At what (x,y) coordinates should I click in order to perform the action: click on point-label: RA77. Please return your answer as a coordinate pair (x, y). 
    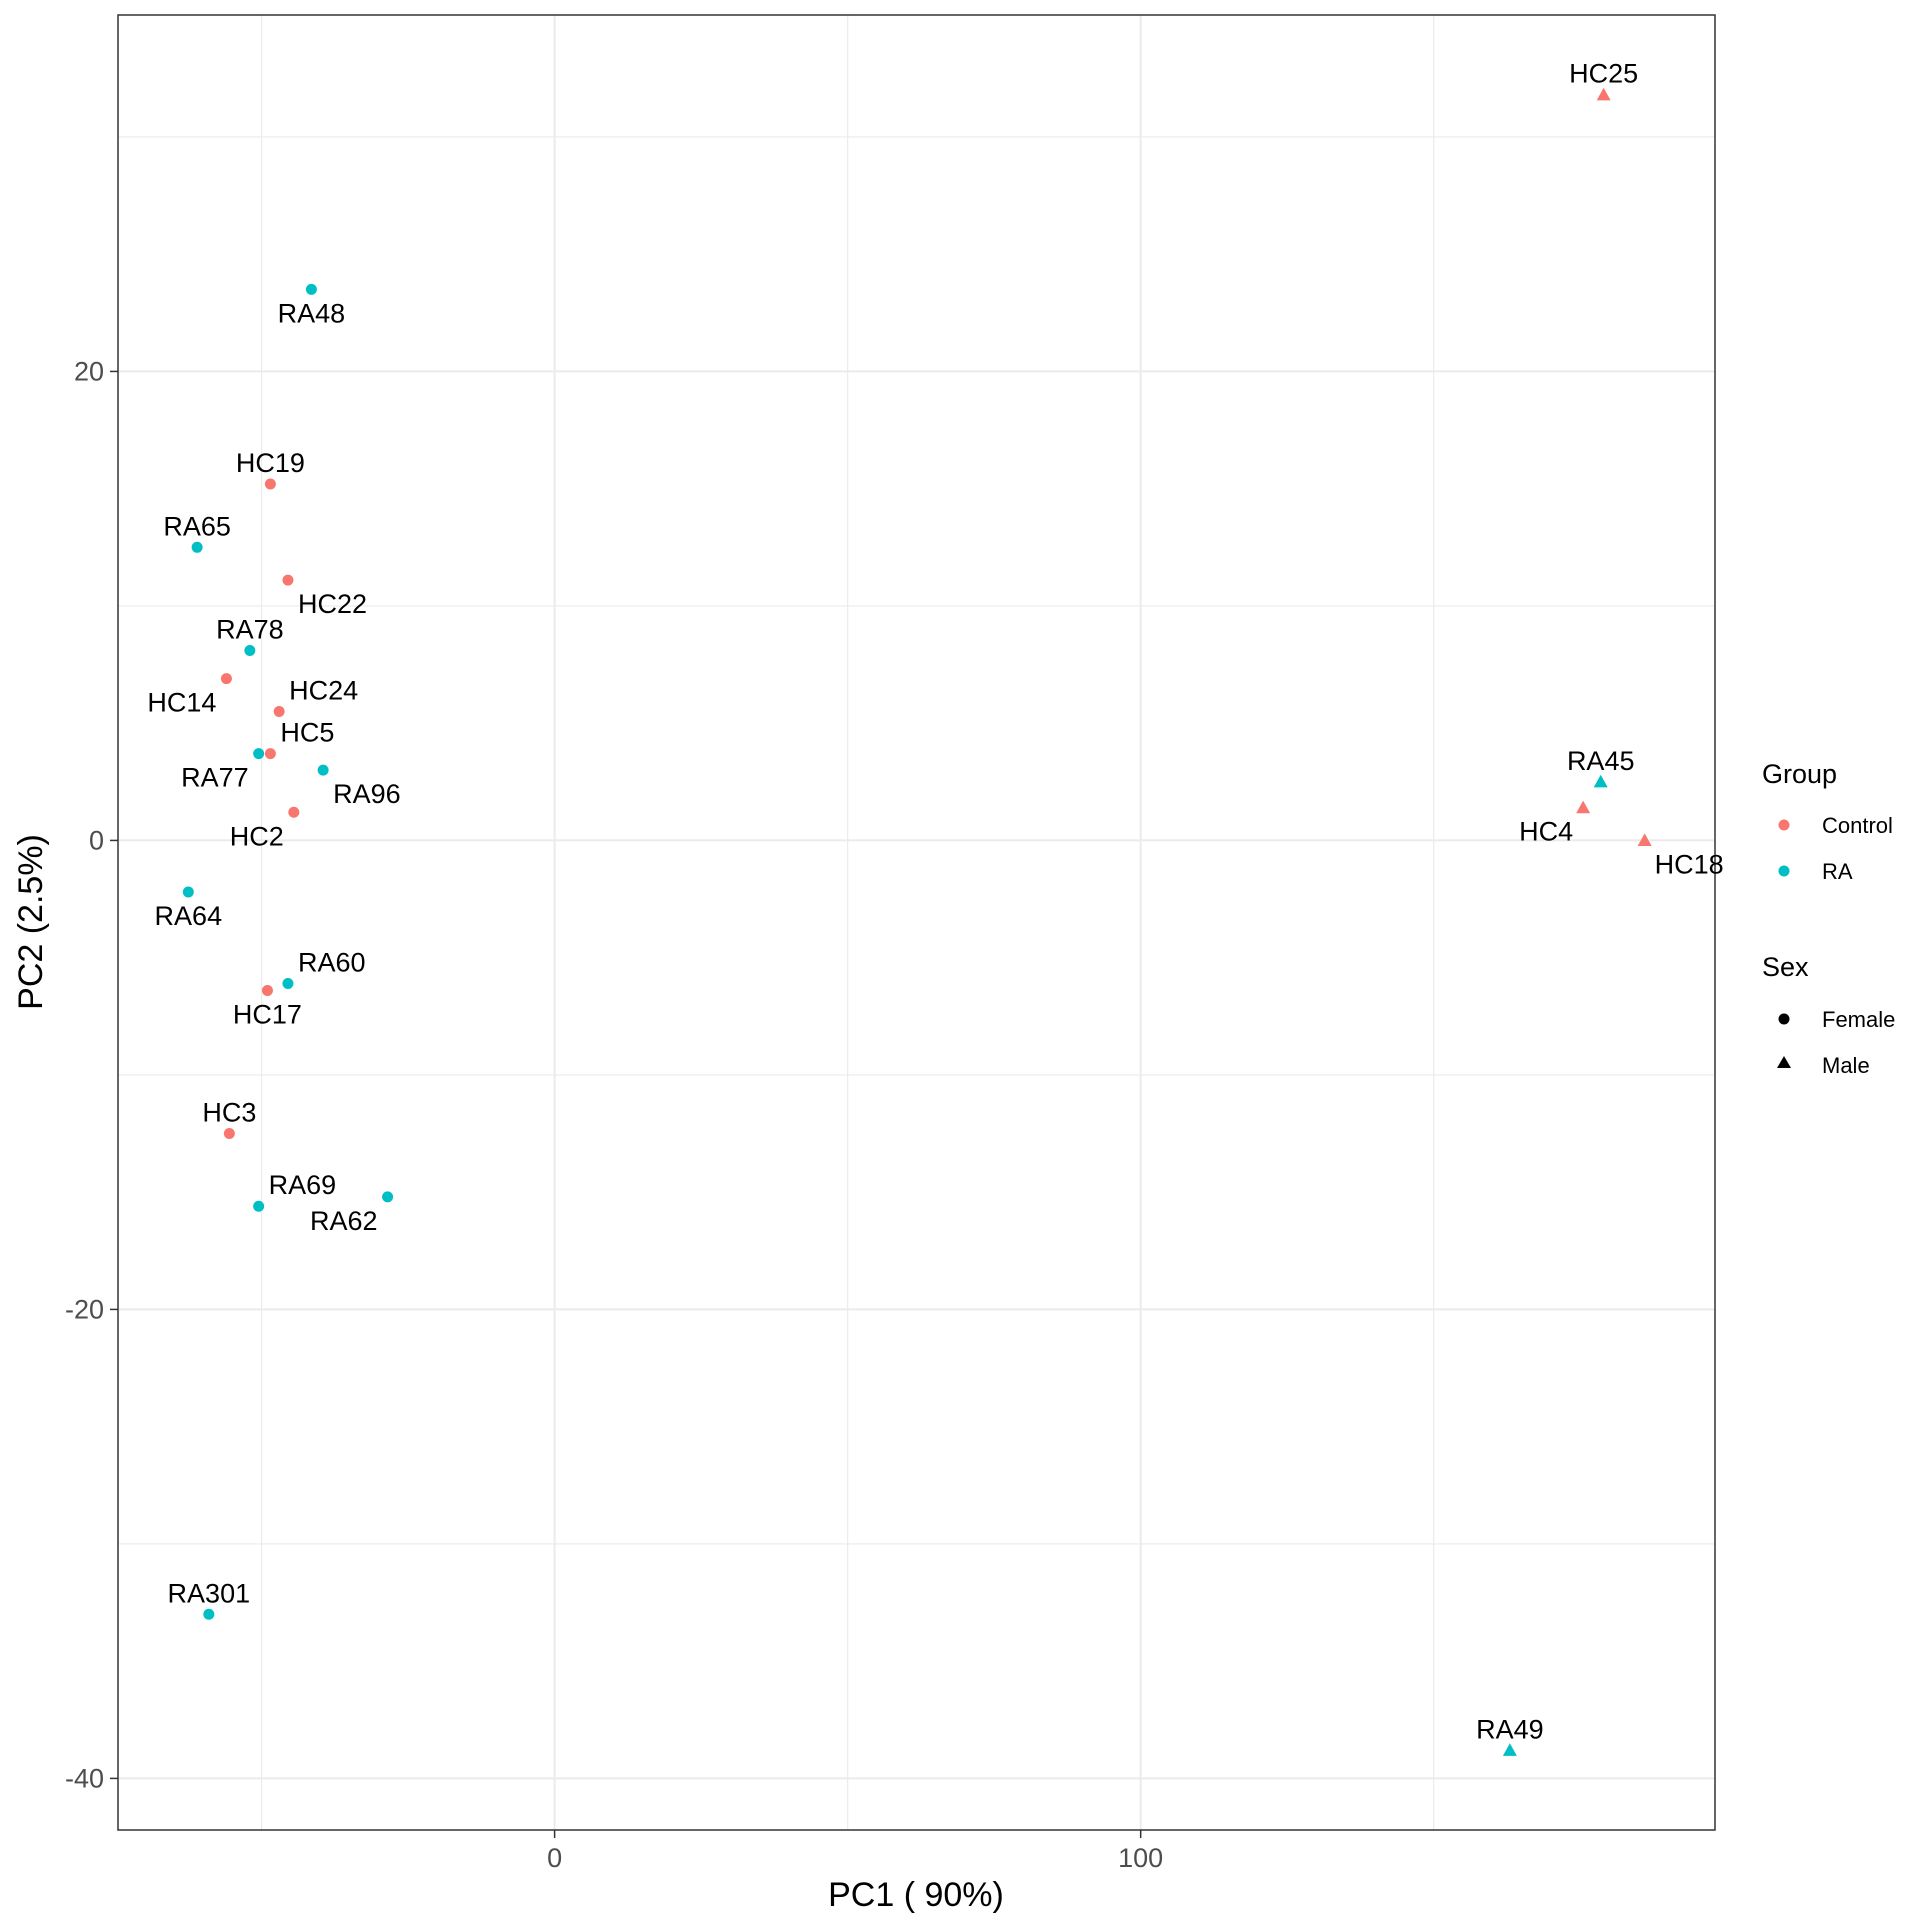
    Looking at the image, I should click on (215, 778).